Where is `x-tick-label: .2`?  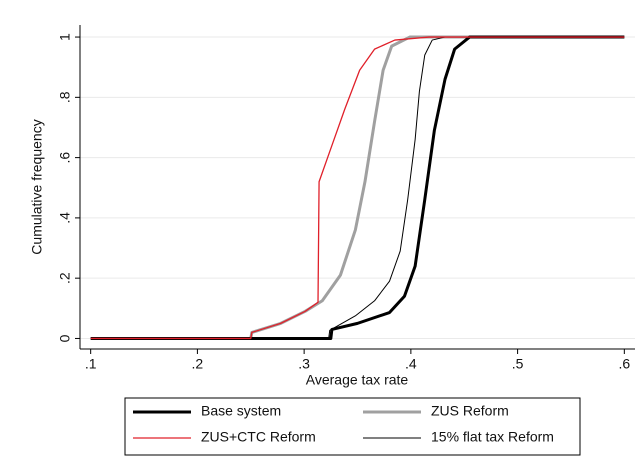
x-tick-label: .2 is located at coordinates (198, 364).